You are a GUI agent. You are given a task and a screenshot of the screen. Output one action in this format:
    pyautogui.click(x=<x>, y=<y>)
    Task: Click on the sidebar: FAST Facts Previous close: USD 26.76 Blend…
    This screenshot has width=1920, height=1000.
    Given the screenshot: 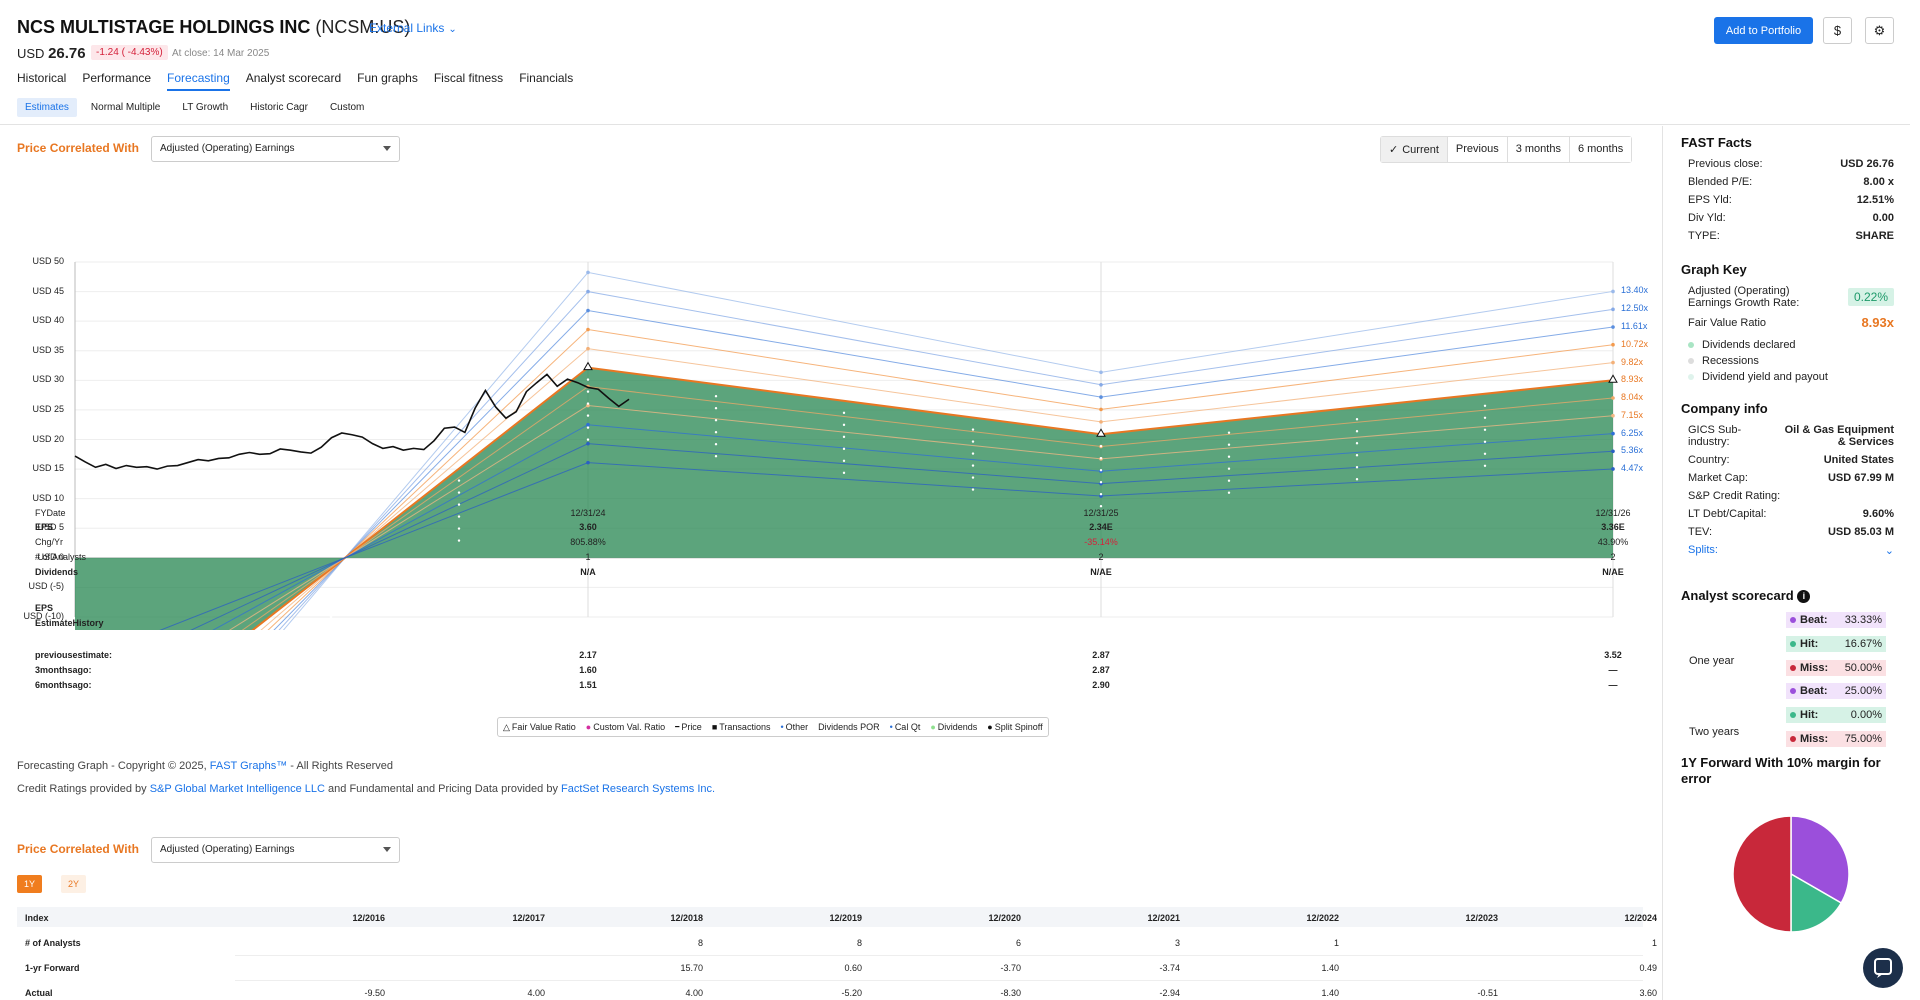 What is the action you would take?
    pyautogui.click(x=1791, y=563)
    